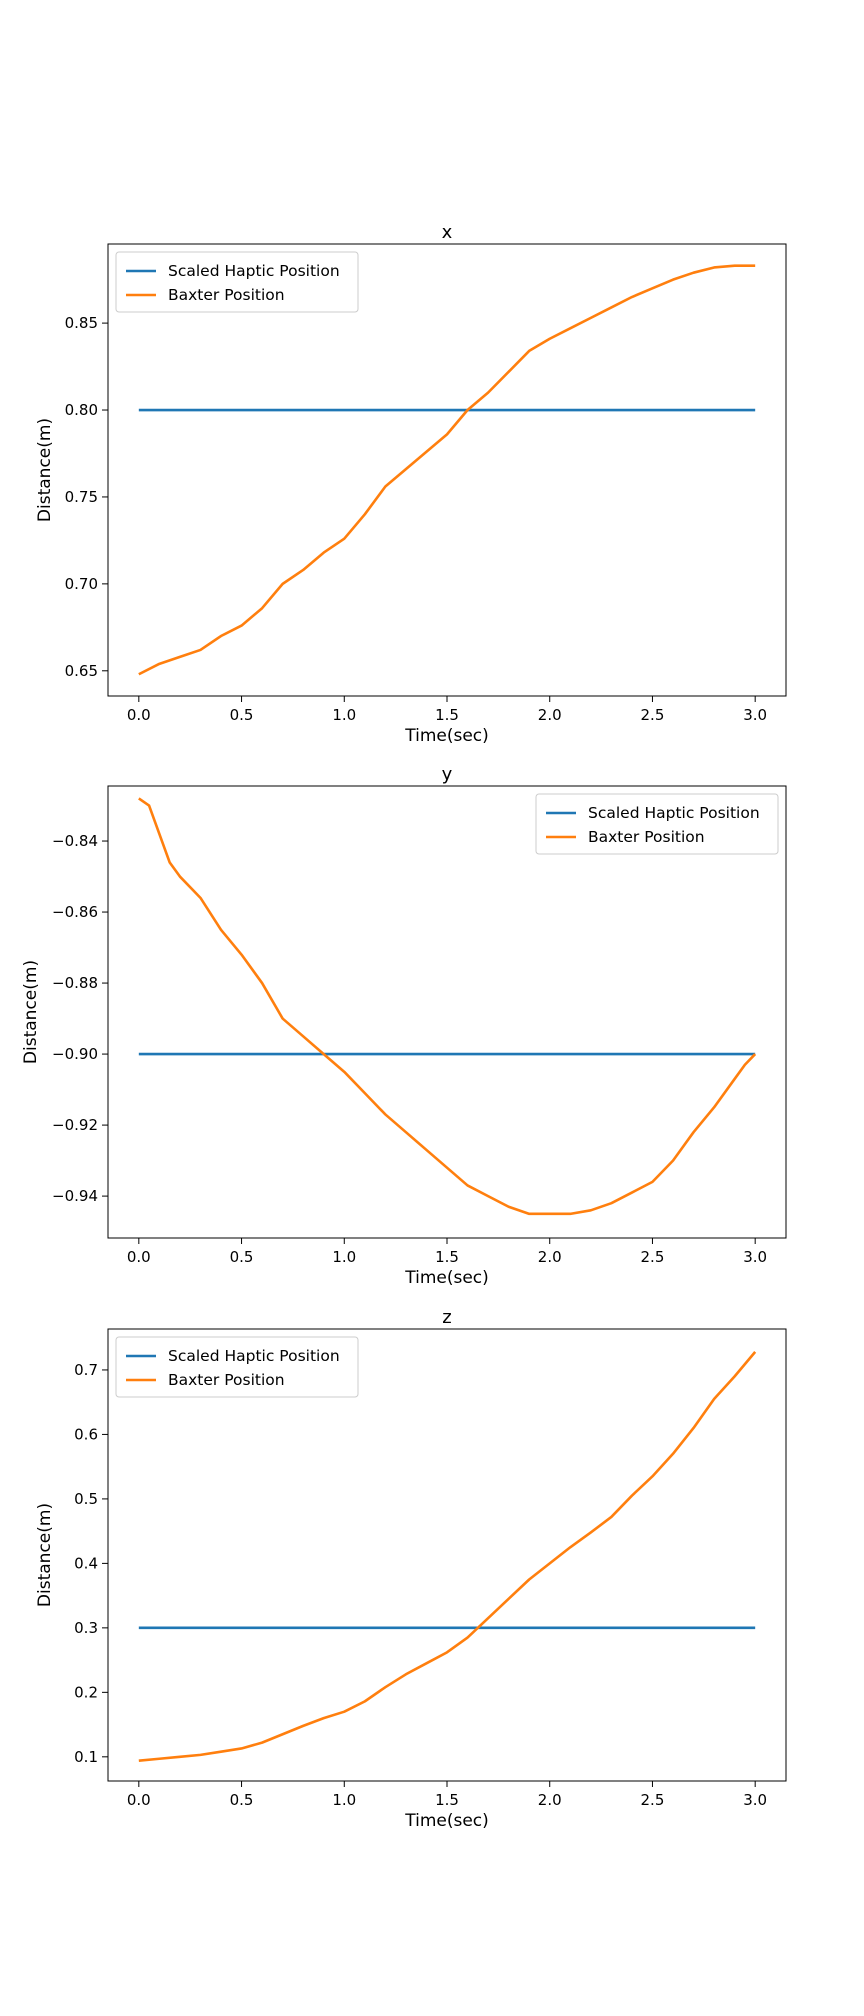 This screenshot has width=864, height=2016. What do you see at coordinates (86, 1434) in the screenshot?
I see `y-tick-label: 0.6` at bounding box center [86, 1434].